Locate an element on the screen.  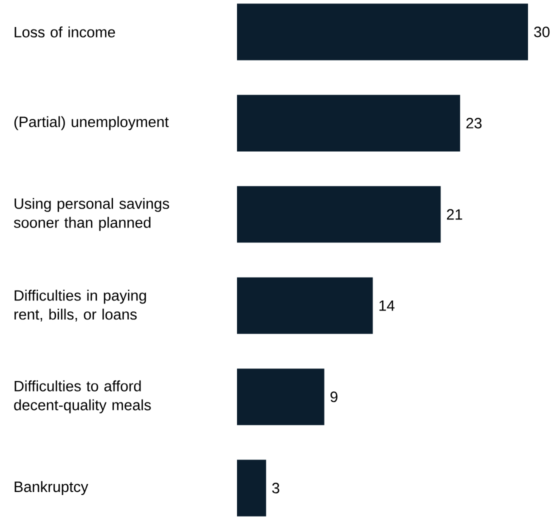
y-tick-label: (Partial) unemployment is located at coordinates (91, 123).